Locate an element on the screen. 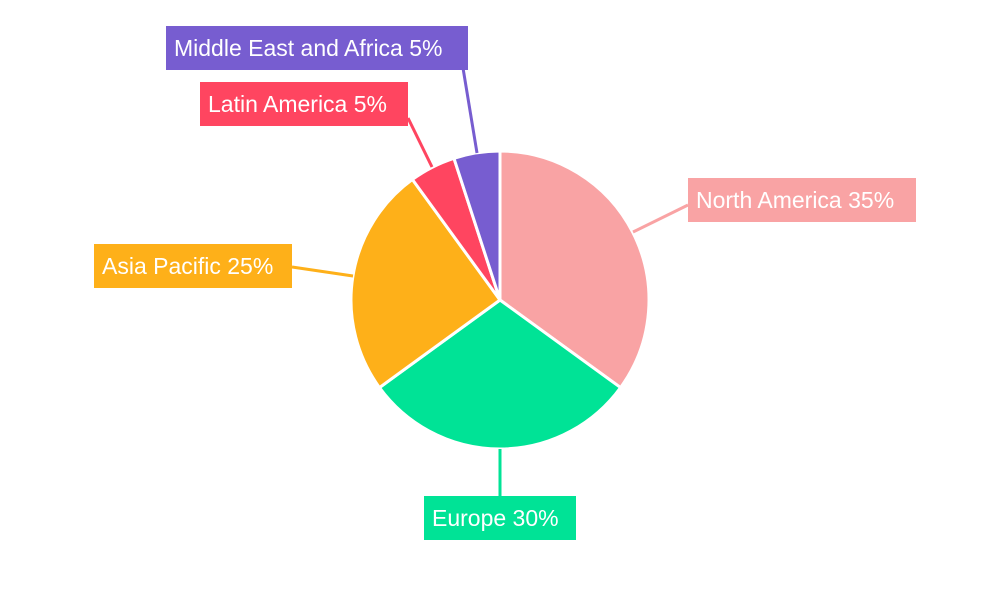  data-label: North America 35% is located at coordinates (802, 200).